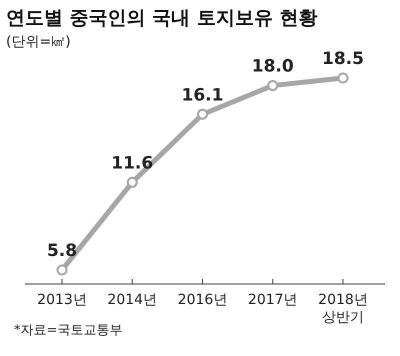 This screenshot has width=400, height=356. Describe the element at coordinates (162, 18) in the screenshot. I see `chart-title: 연도별 중국인의 국내 토지보유 현황` at that location.